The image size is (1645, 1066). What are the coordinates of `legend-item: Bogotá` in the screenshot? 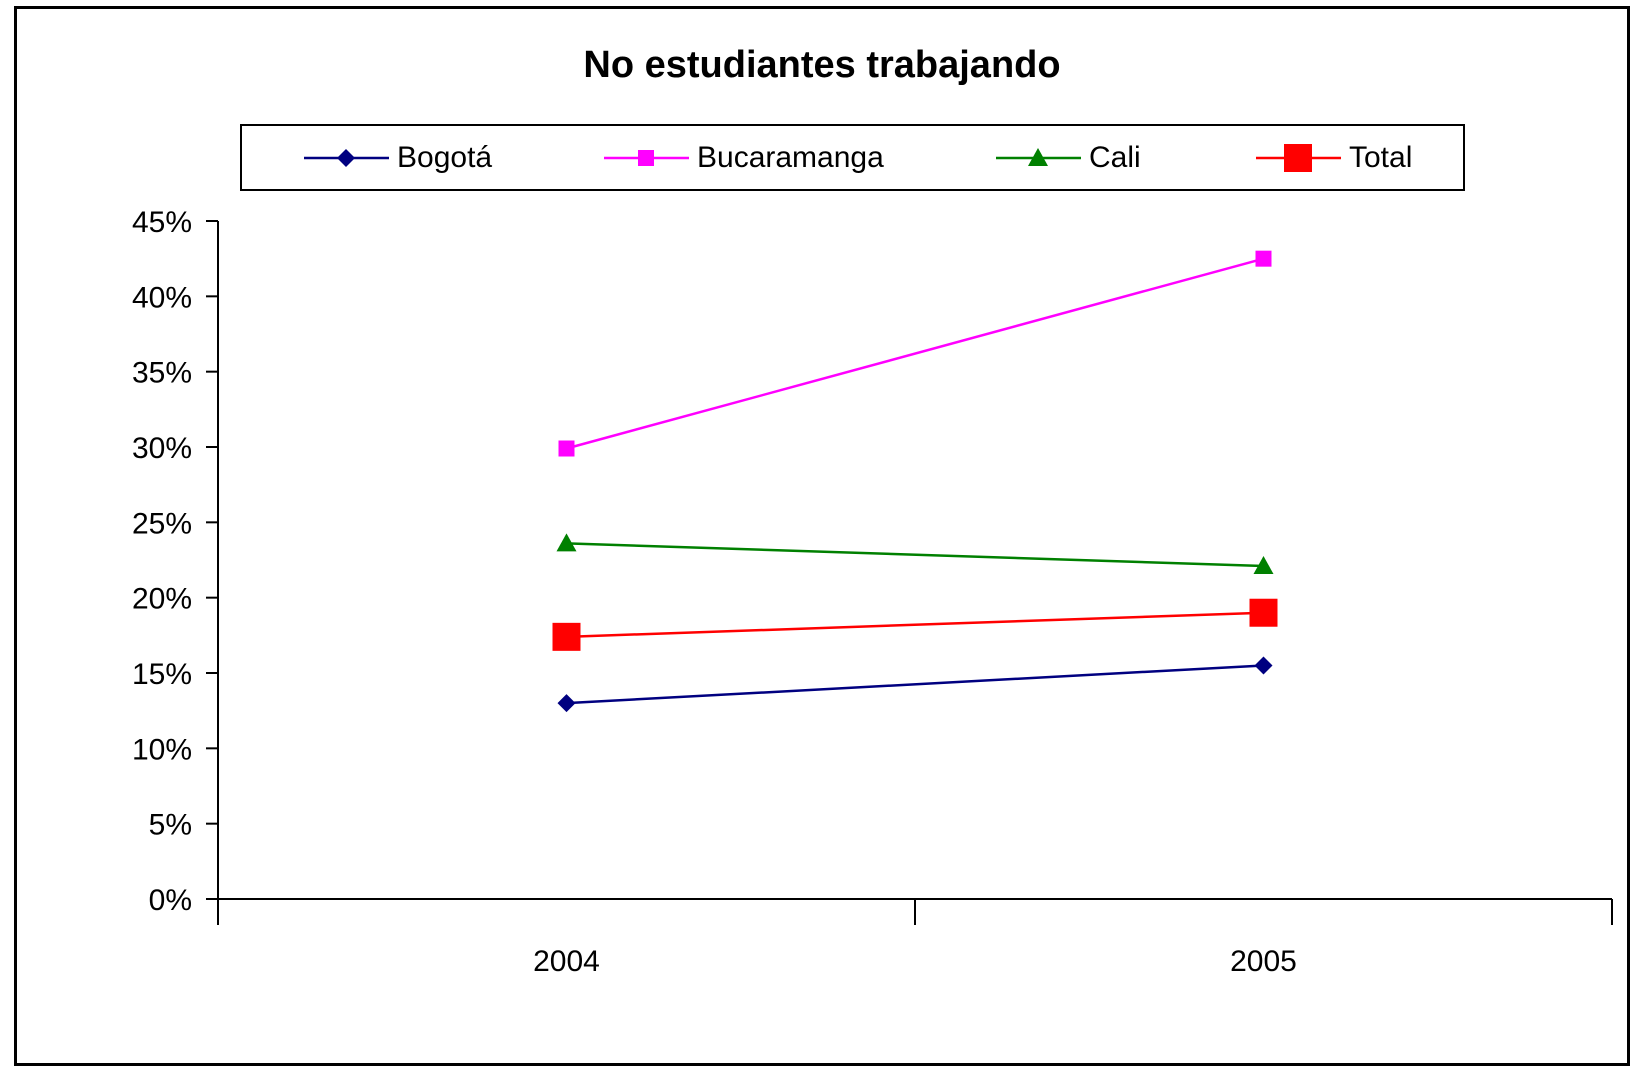 It's located at (398, 157).